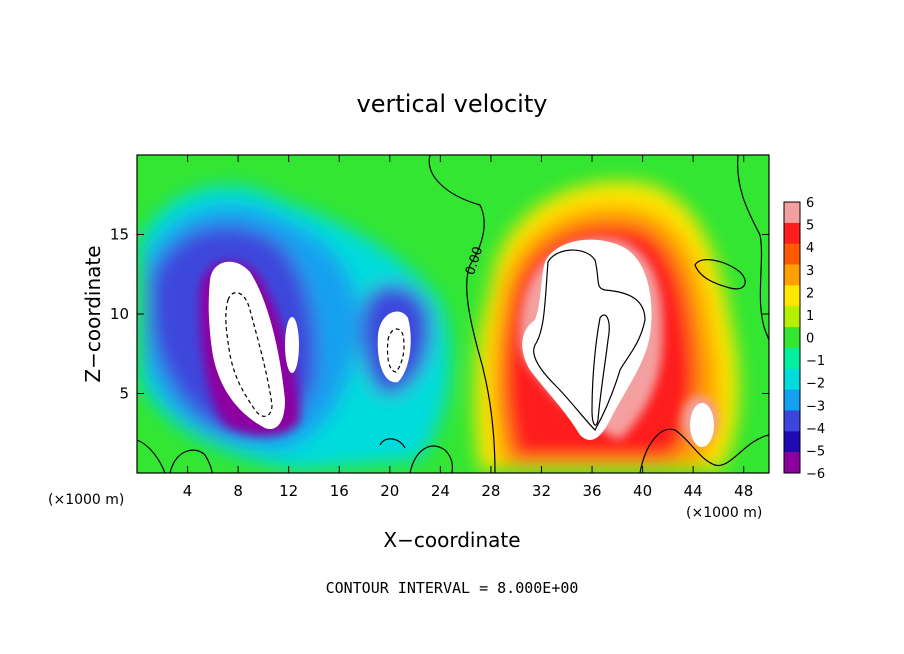 Image resolution: width=904 pixels, height=654 pixels. I want to click on x-tick-label: 36, so click(591, 491).